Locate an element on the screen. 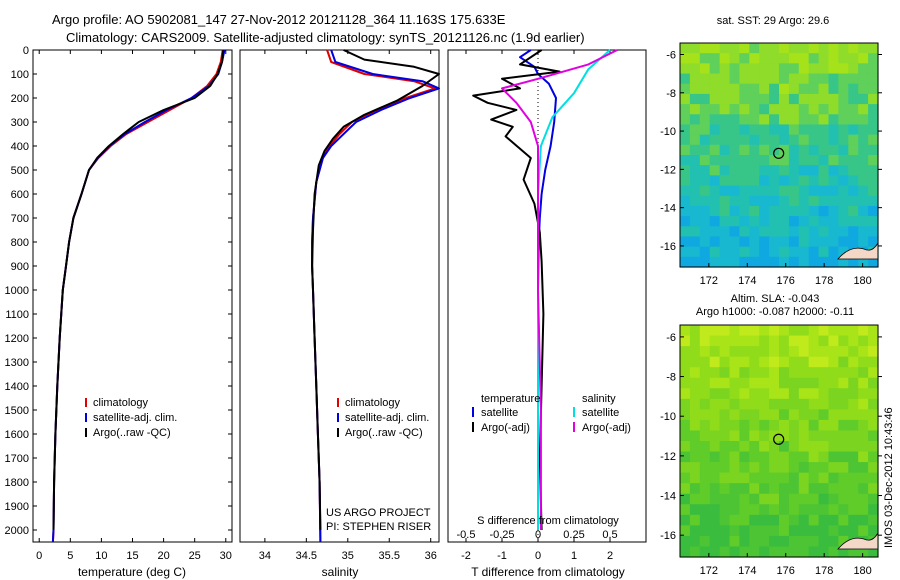  y-tick-label: 900 is located at coordinates (20, 267).